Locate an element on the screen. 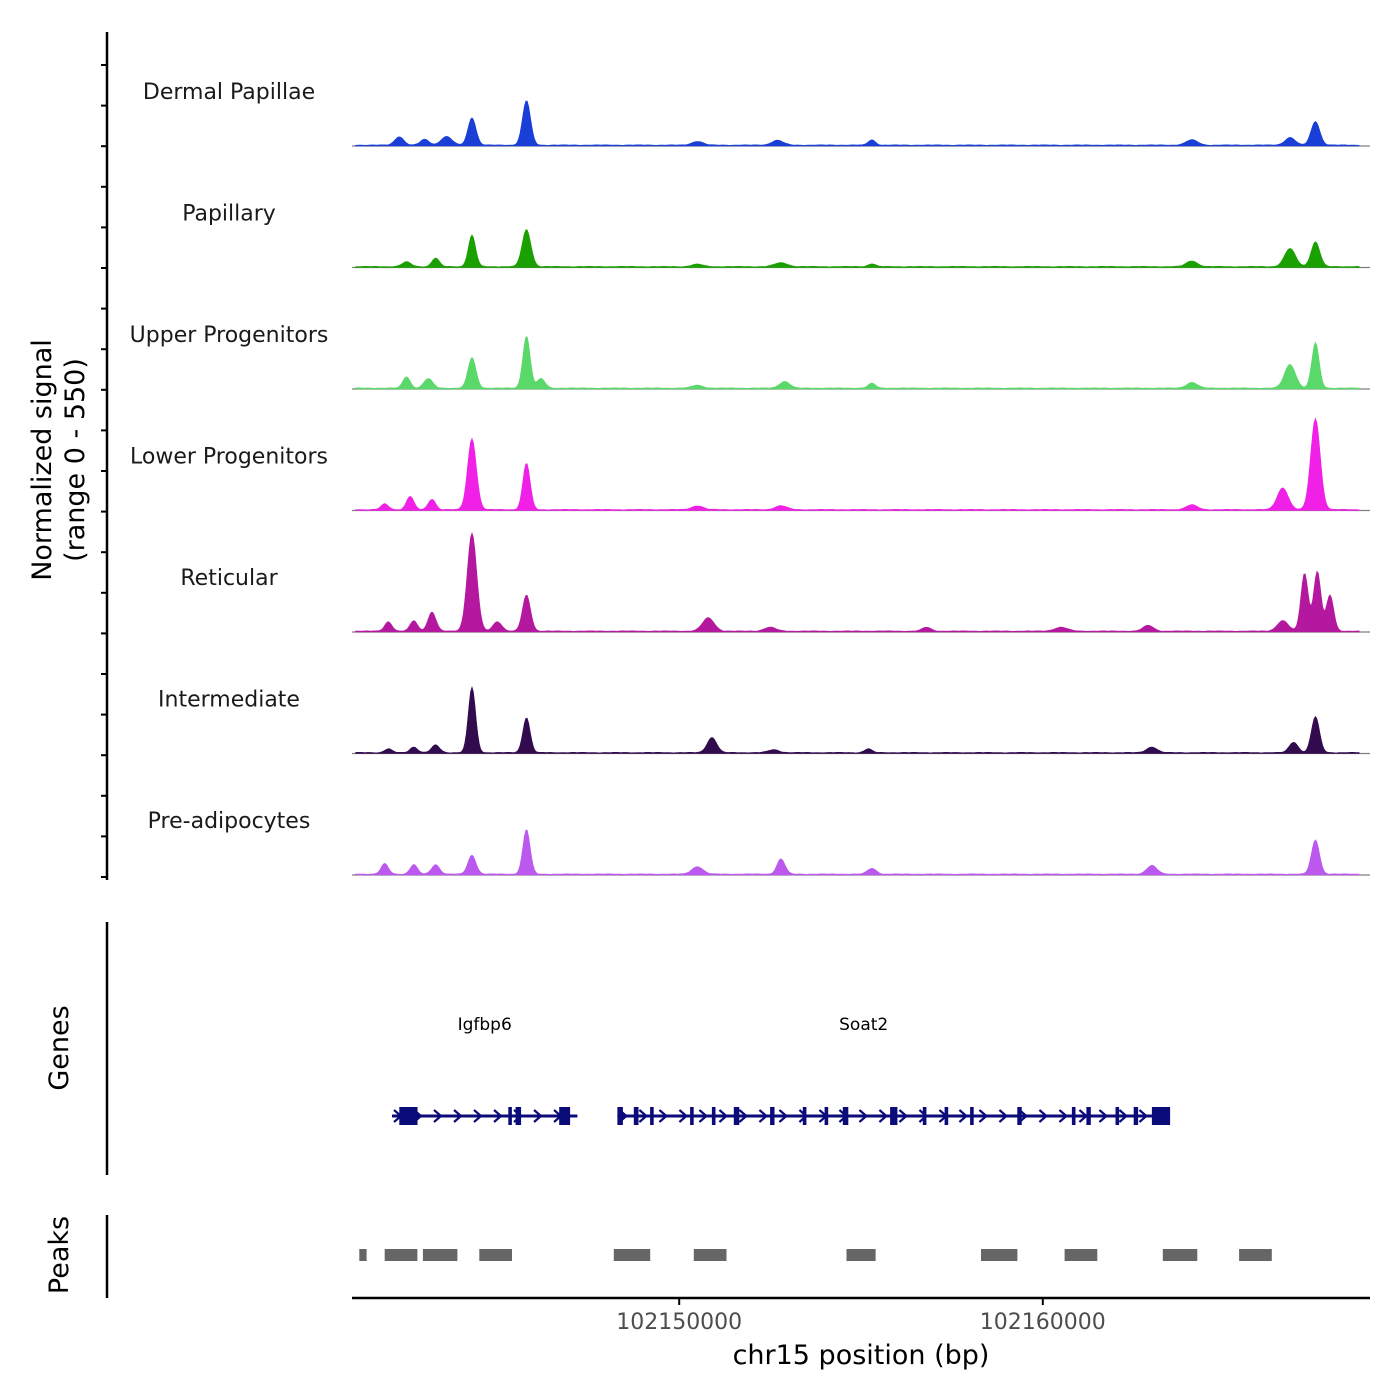 The height and width of the screenshot is (1400, 1400). track-dermal-papillae: Dermal Papillae is located at coordinates (756, 113).